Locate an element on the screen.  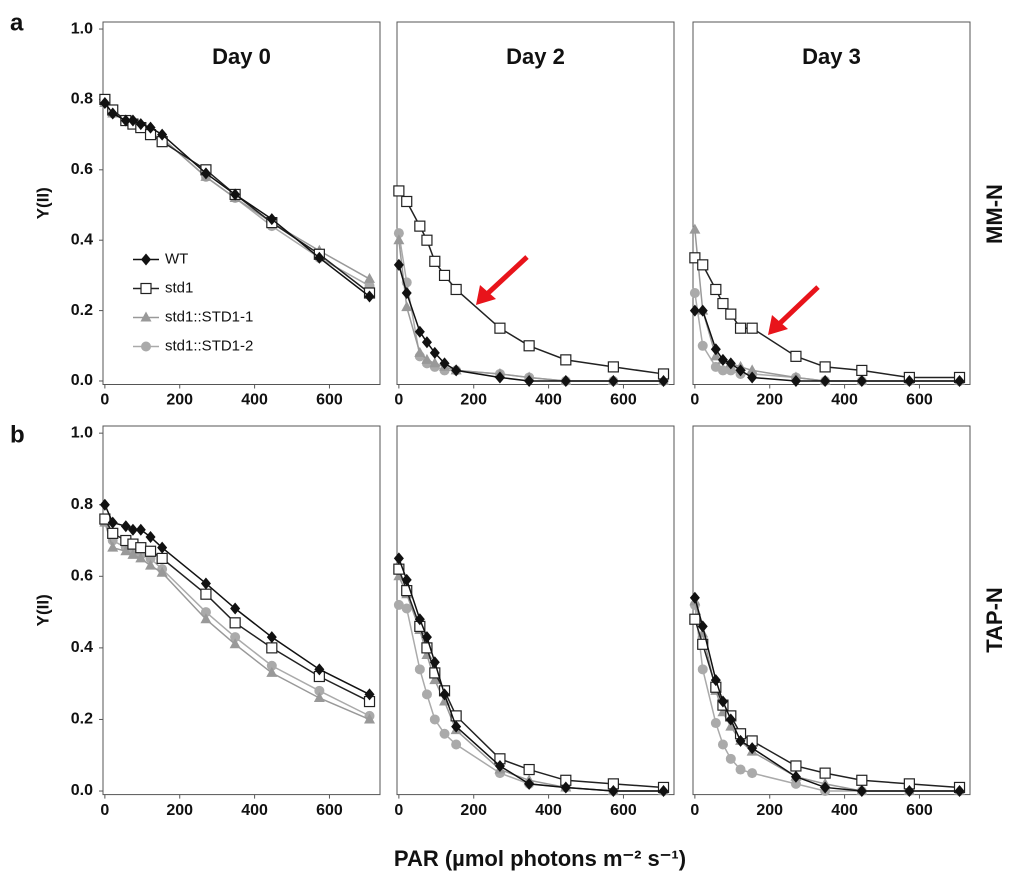
x-tick-label: 400 is located at coordinates (254, 400).